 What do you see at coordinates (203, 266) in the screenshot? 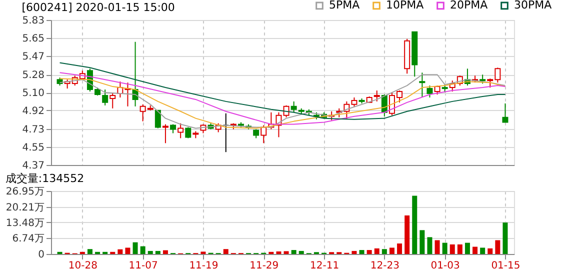
I see `x-tick-label: 11-19` at bounding box center [203, 266].